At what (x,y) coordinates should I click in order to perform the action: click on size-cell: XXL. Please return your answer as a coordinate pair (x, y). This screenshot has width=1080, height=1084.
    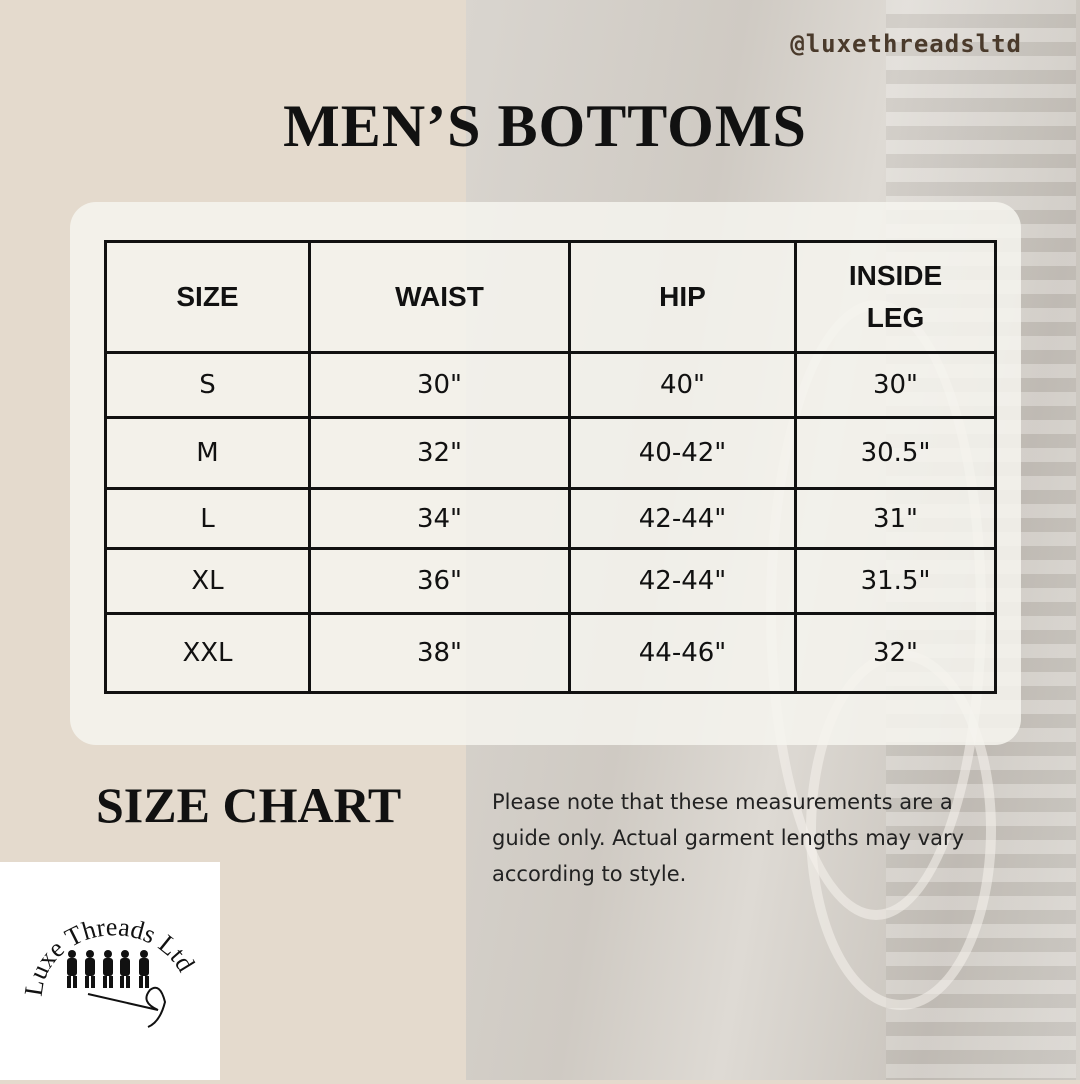
    Looking at the image, I should click on (207, 653).